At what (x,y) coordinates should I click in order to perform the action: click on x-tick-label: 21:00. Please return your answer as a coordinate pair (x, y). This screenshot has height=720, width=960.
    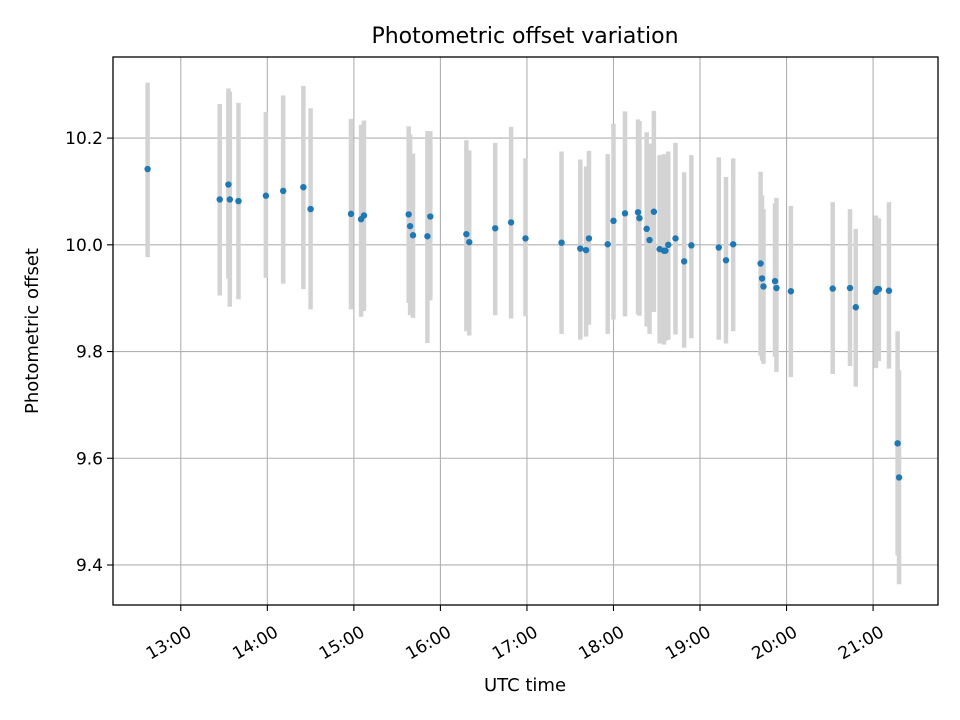
    Looking at the image, I should click on (861, 643).